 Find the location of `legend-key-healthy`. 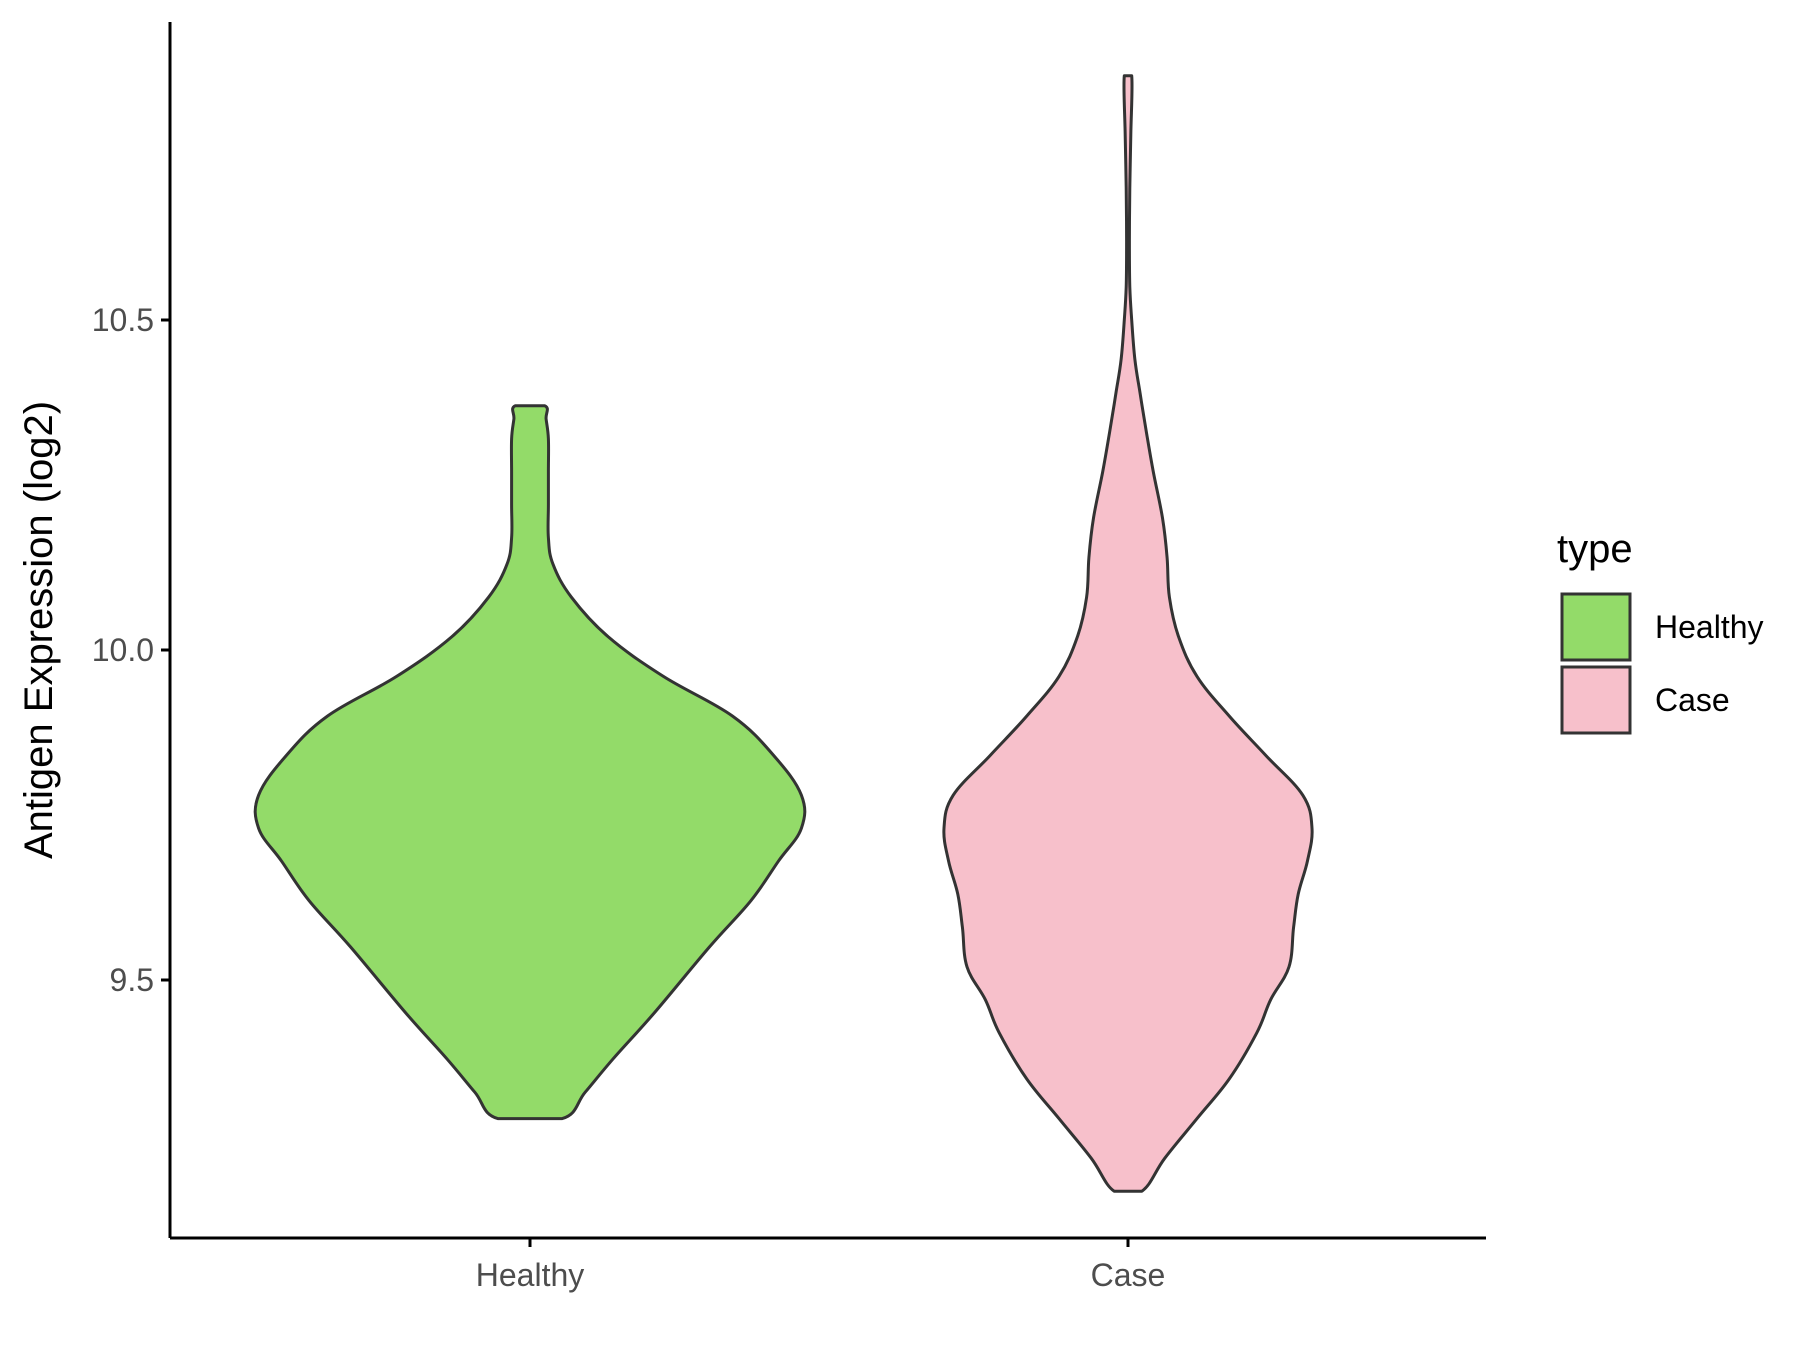

legend-key-healthy is located at coordinates (1596, 627).